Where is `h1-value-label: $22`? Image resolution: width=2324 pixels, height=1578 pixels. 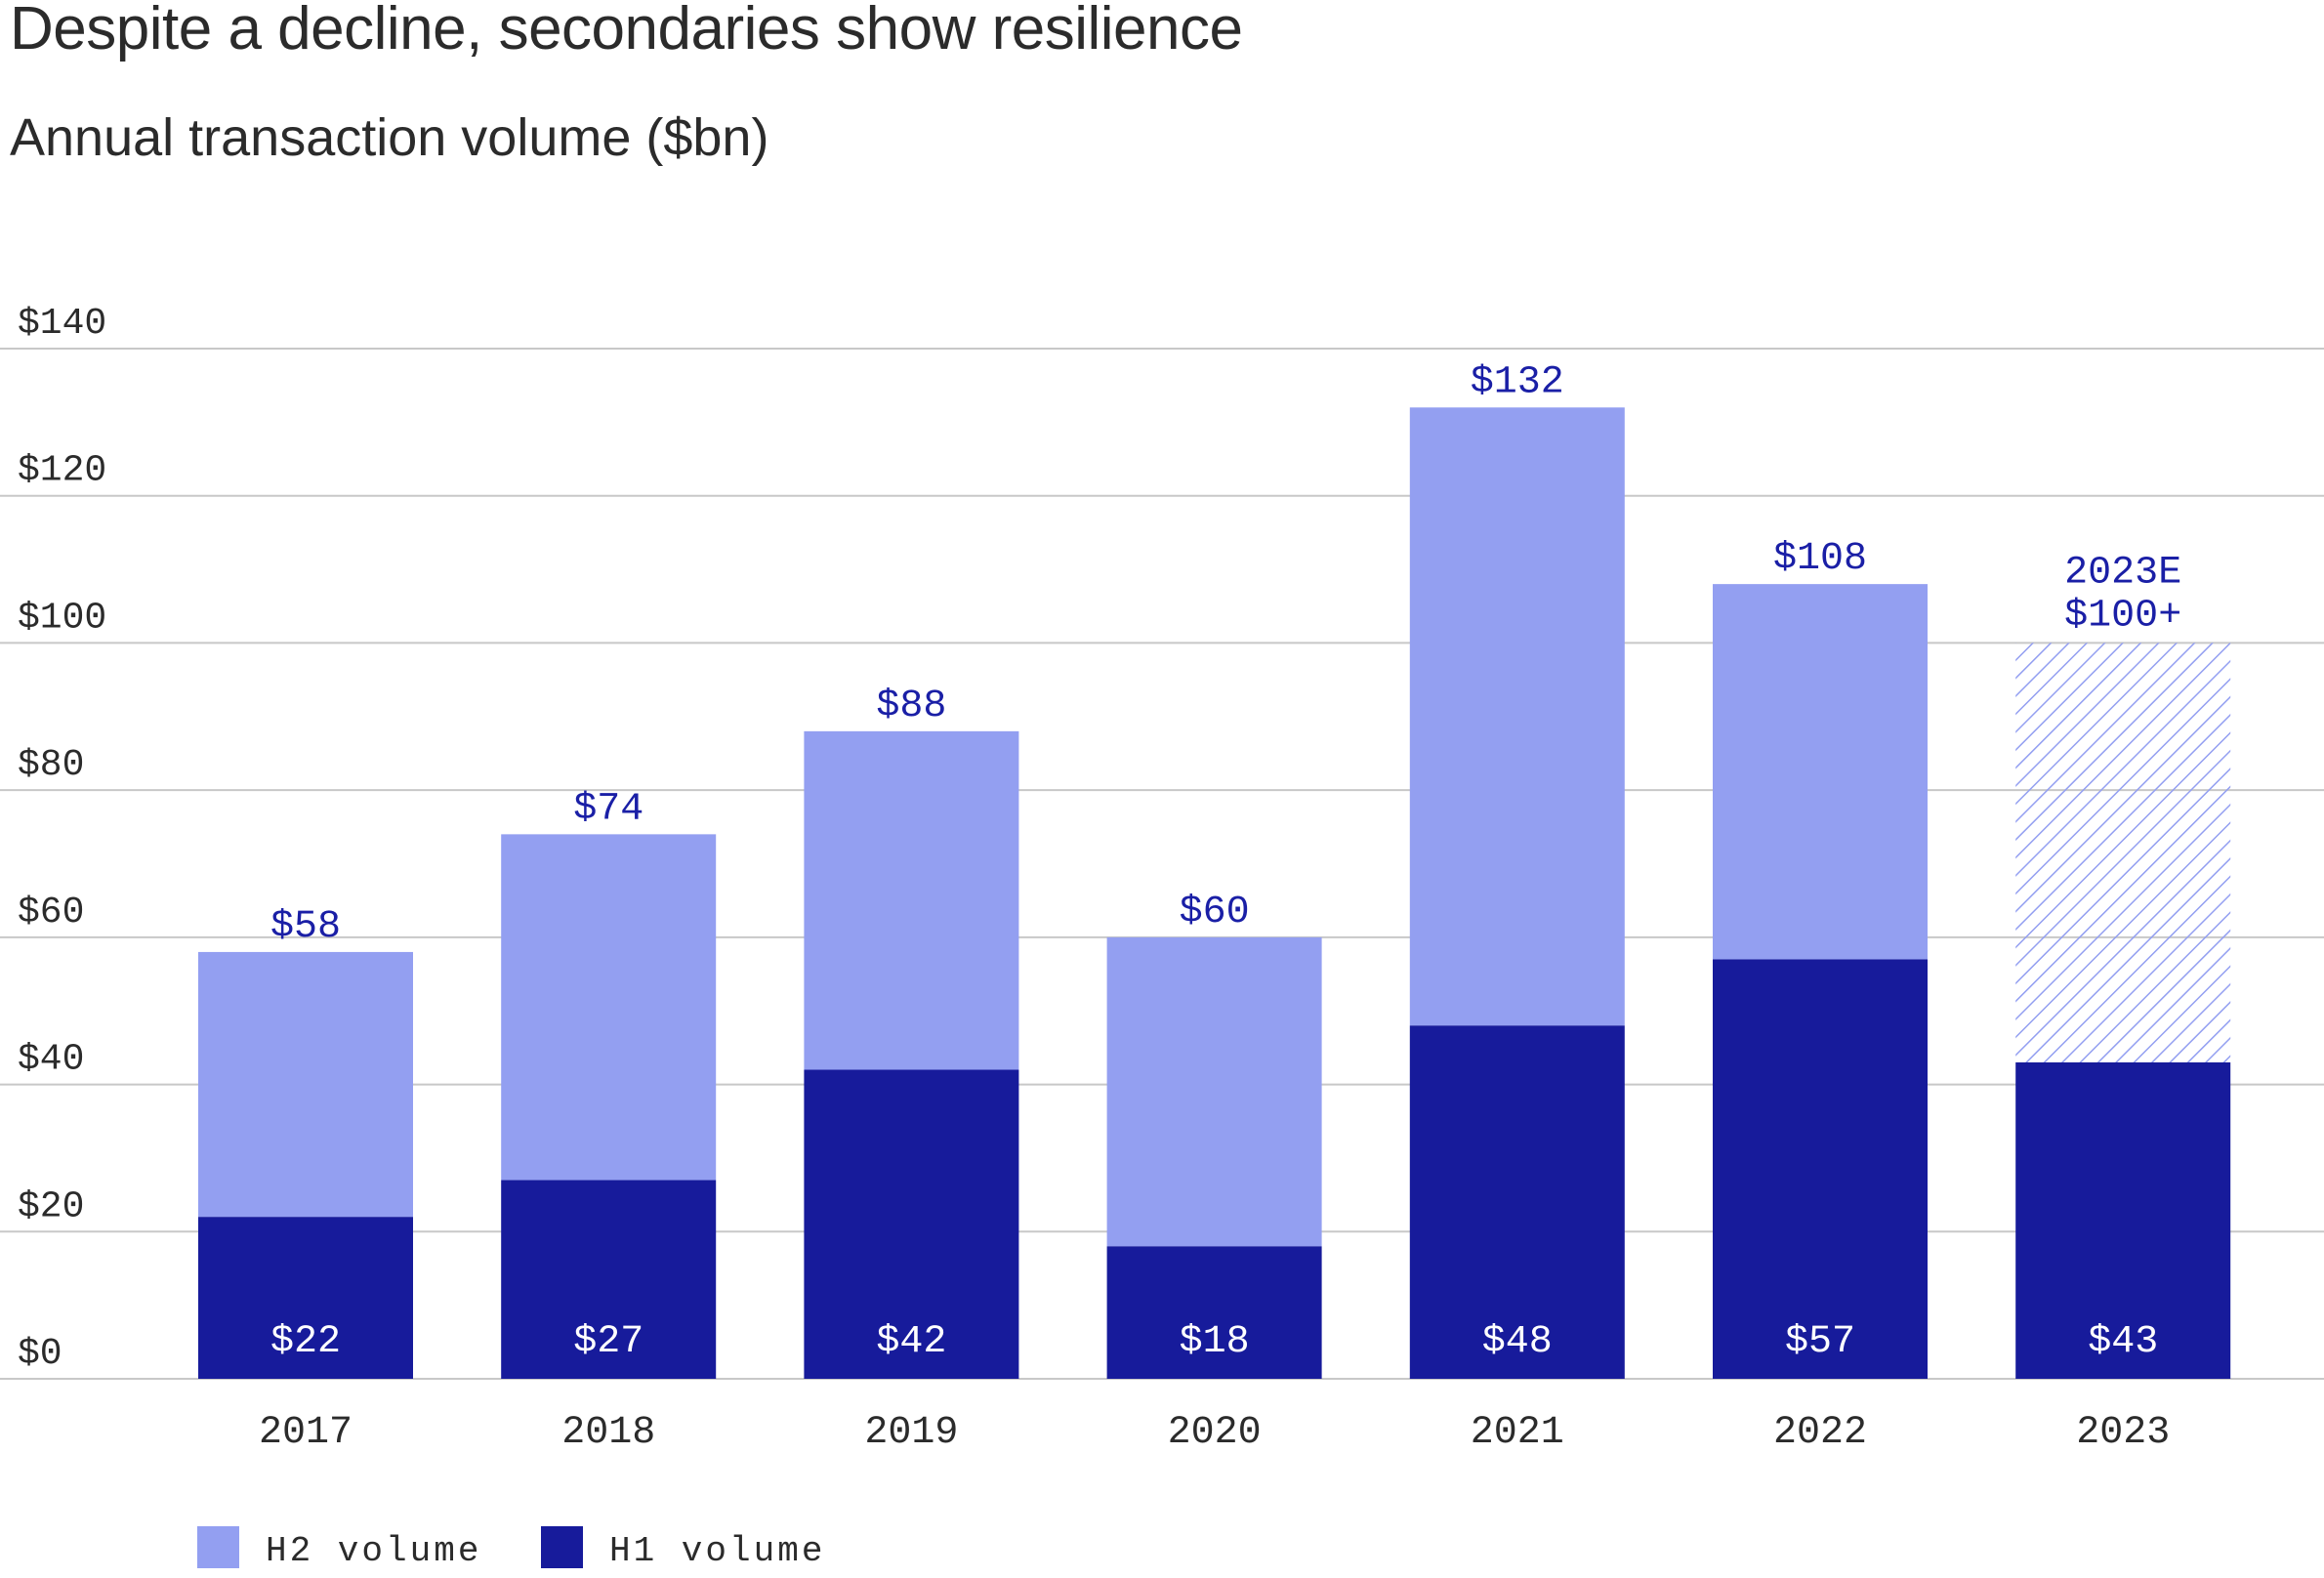 h1-value-label: $22 is located at coordinates (306, 1342).